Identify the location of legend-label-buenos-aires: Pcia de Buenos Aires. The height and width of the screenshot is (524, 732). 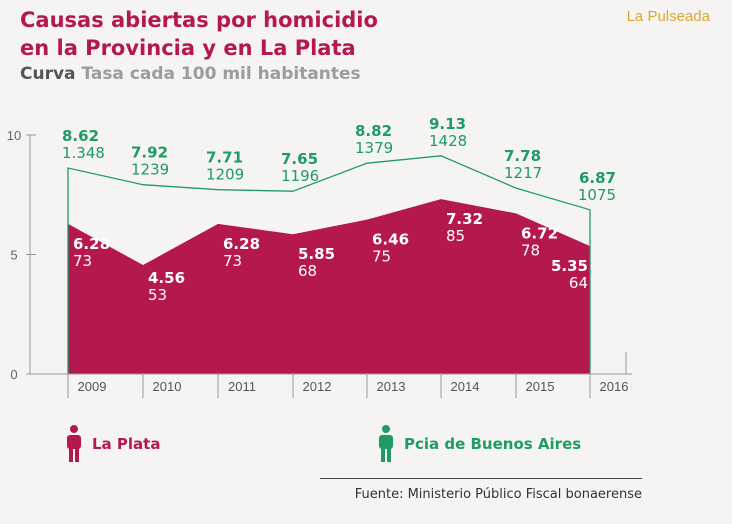
(493, 444).